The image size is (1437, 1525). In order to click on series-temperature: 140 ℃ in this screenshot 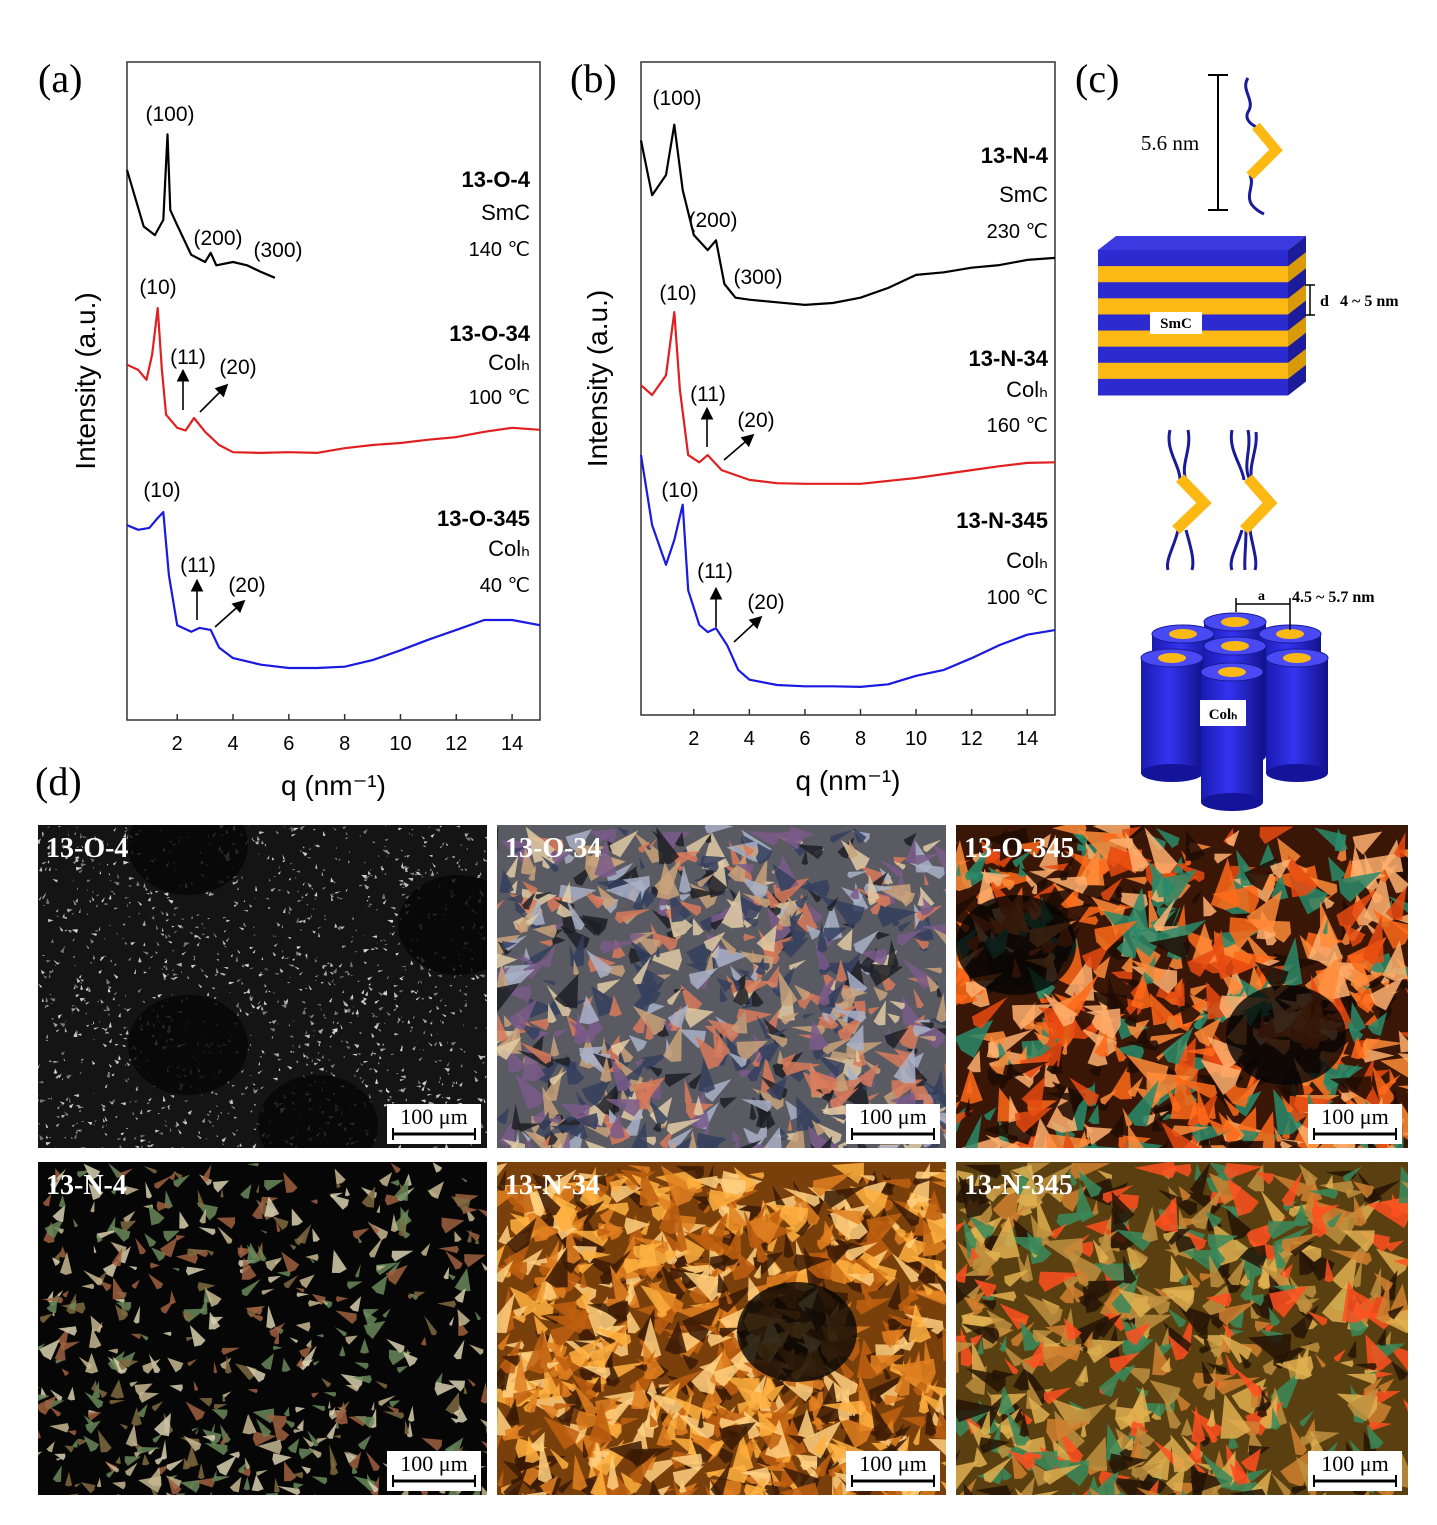, I will do `click(499, 250)`.